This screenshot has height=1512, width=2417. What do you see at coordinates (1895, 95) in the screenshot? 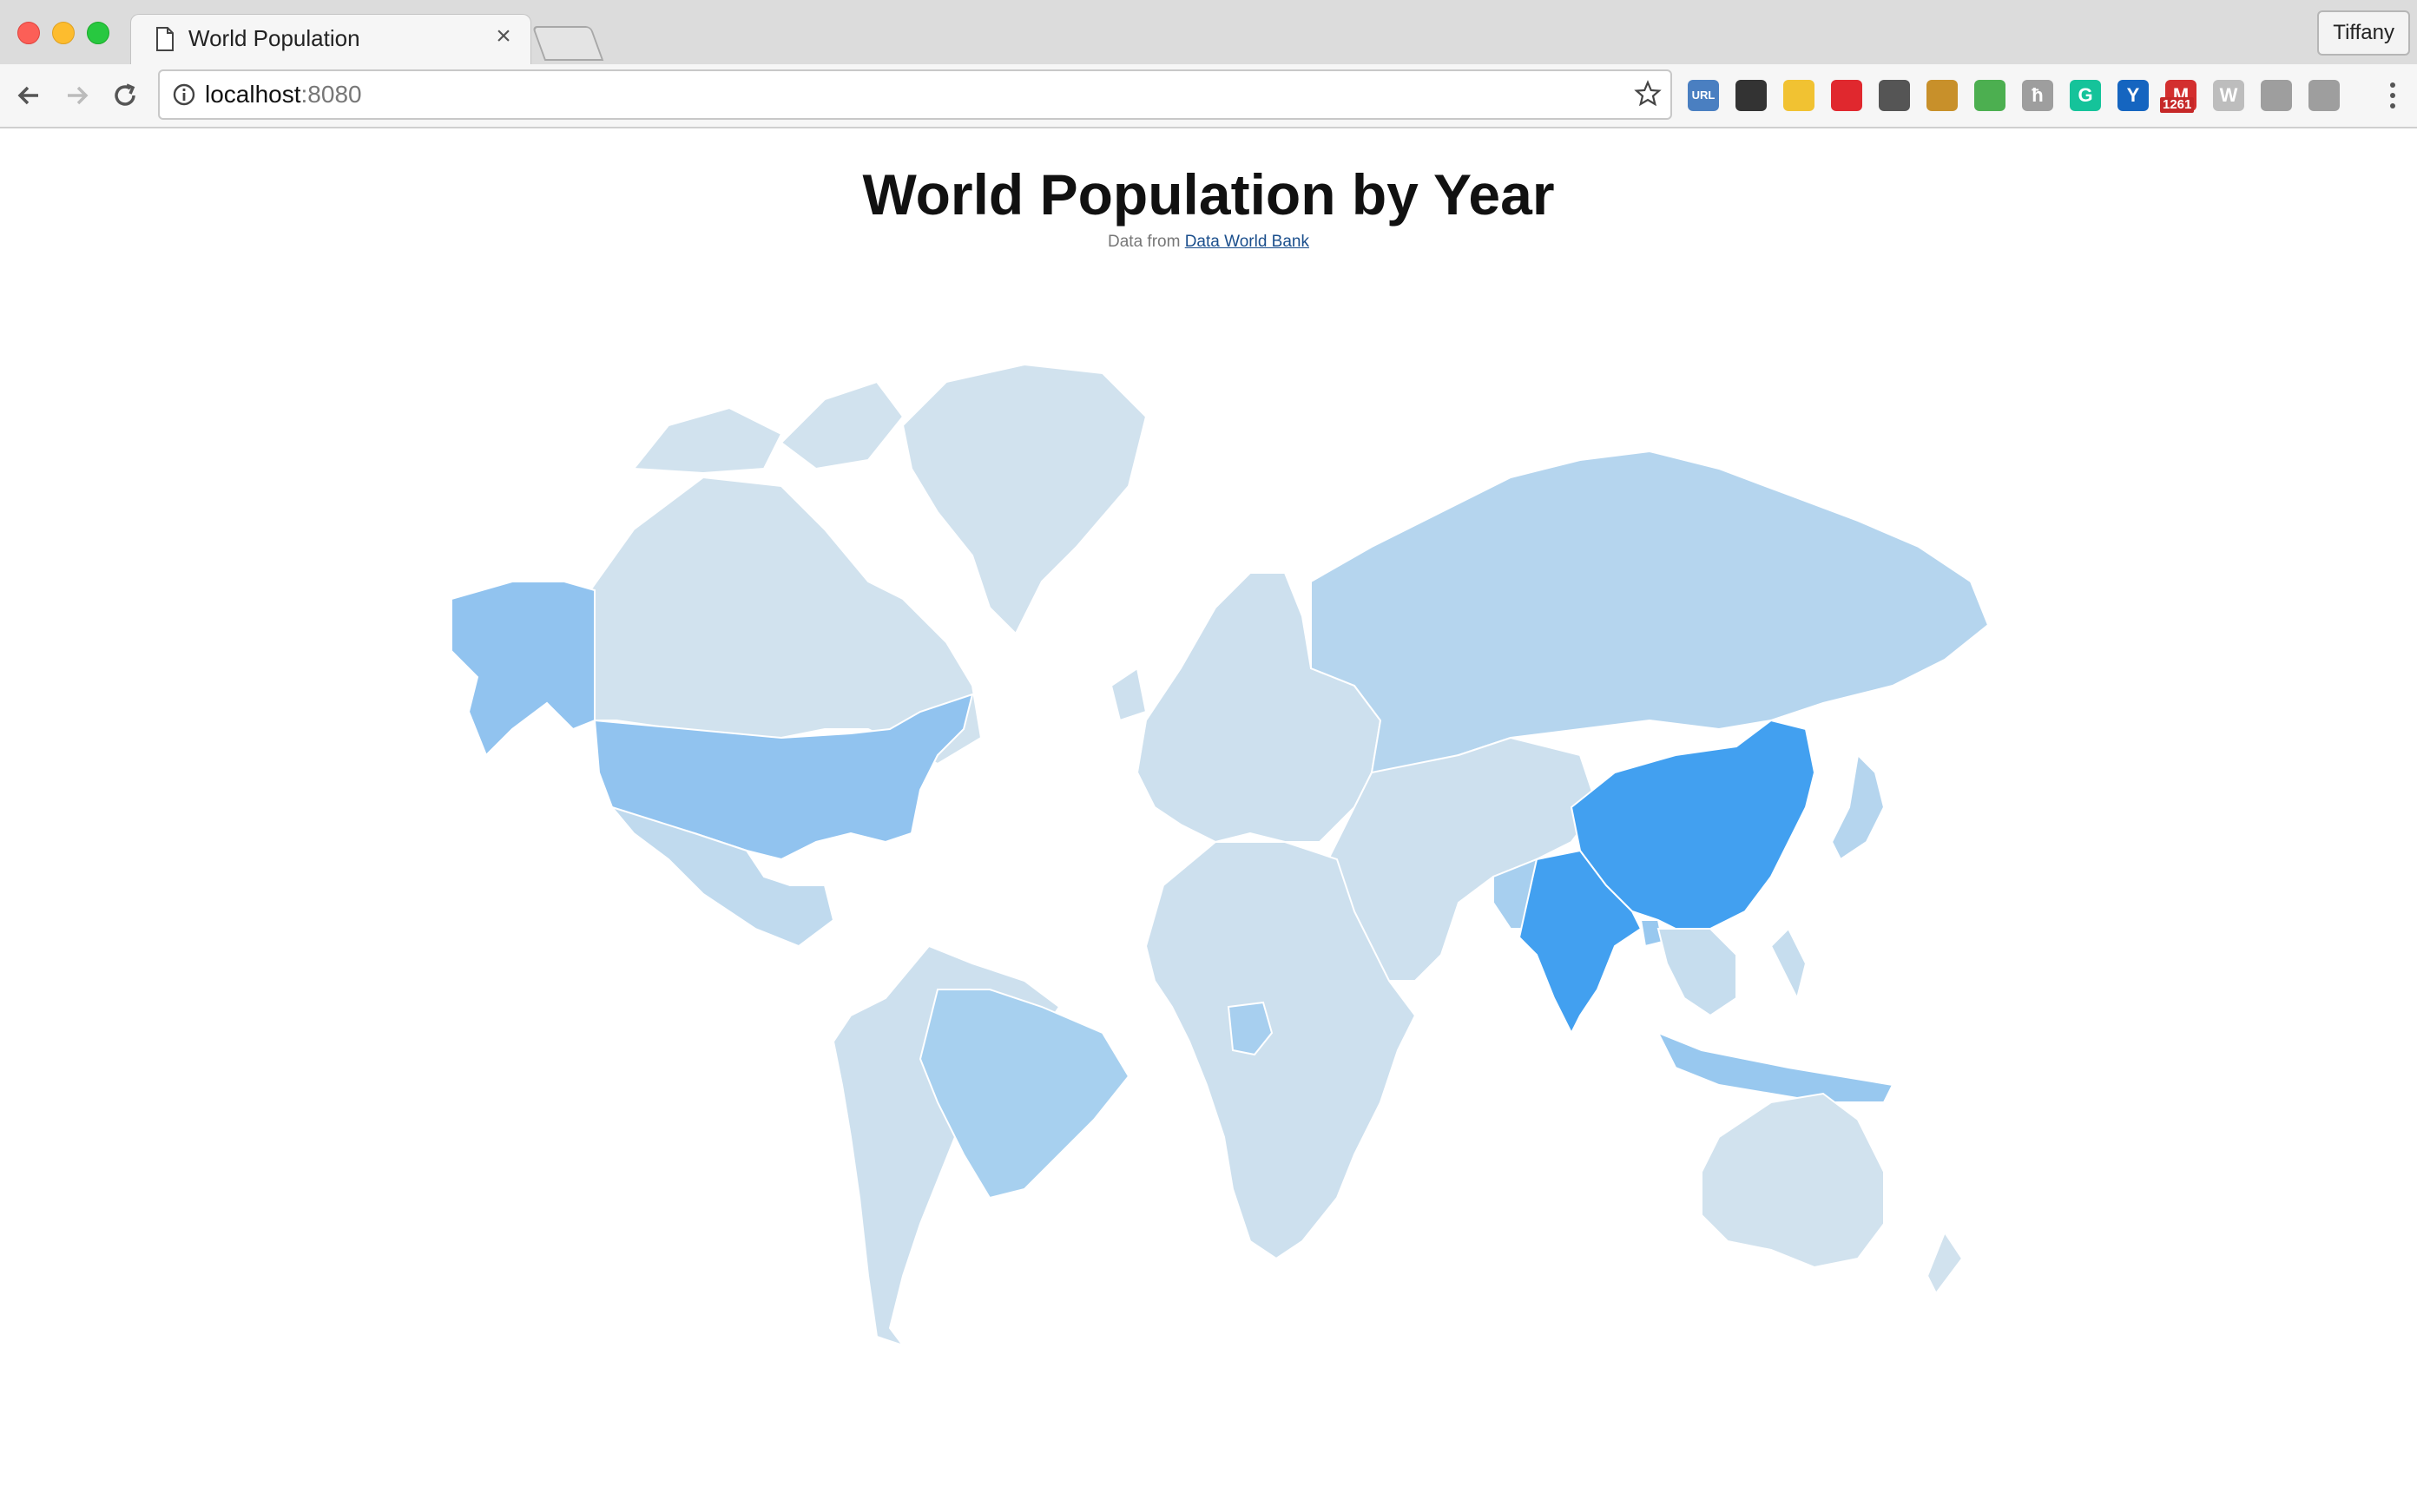
I see `eyedropper-extension-icon` at bounding box center [1895, 95].